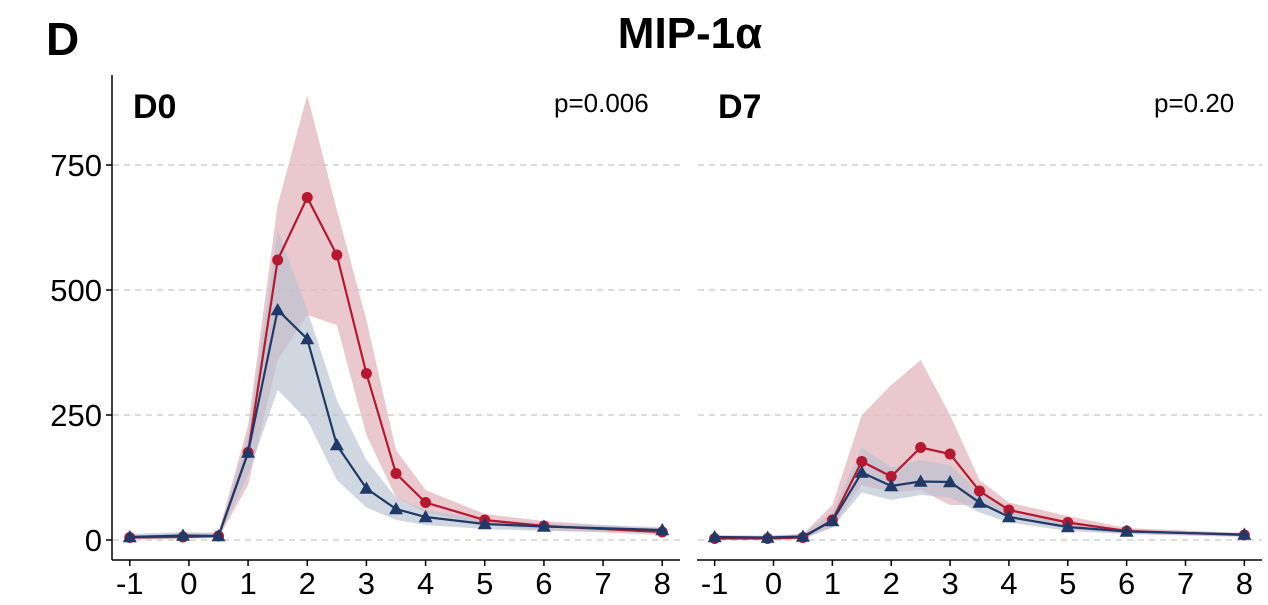 This screenshot has width=1268, height=605. I want to click on p-value-d7: p=0.20, so click(1194, 103).